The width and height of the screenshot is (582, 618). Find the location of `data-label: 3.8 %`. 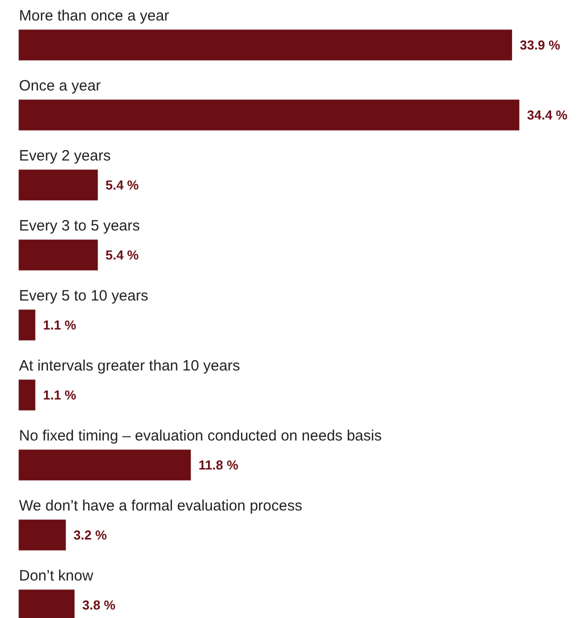

data-label: 3.8 % is located at coordinates (99, 605).